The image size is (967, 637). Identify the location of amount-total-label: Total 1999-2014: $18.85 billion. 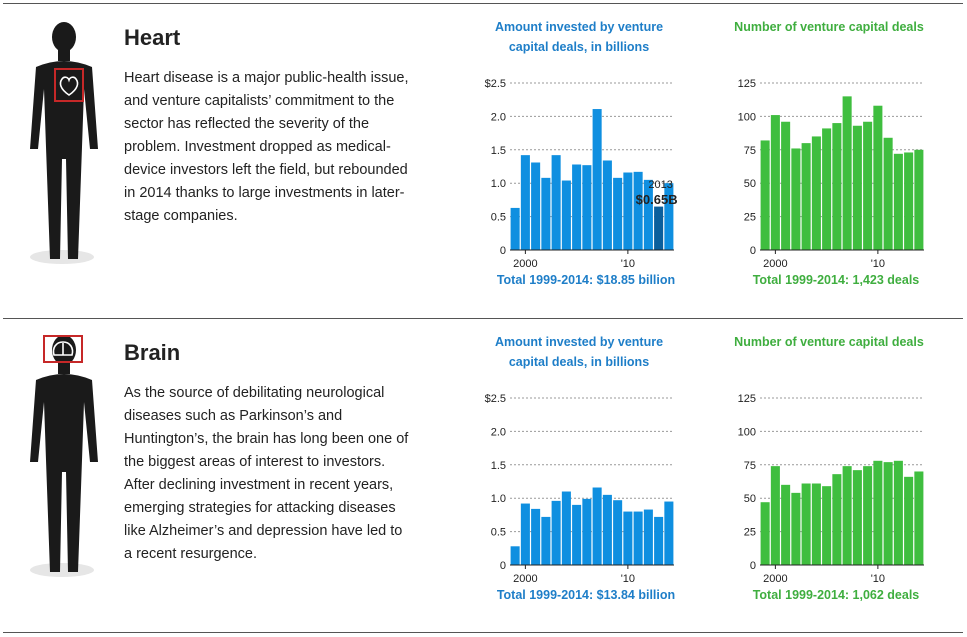
(586, 280).